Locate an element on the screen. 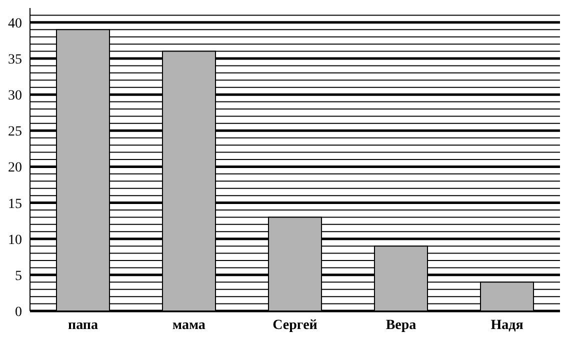 This screenshot has height=341, width=576. y-tick-label: 0 is located at coordinates (18, 312).